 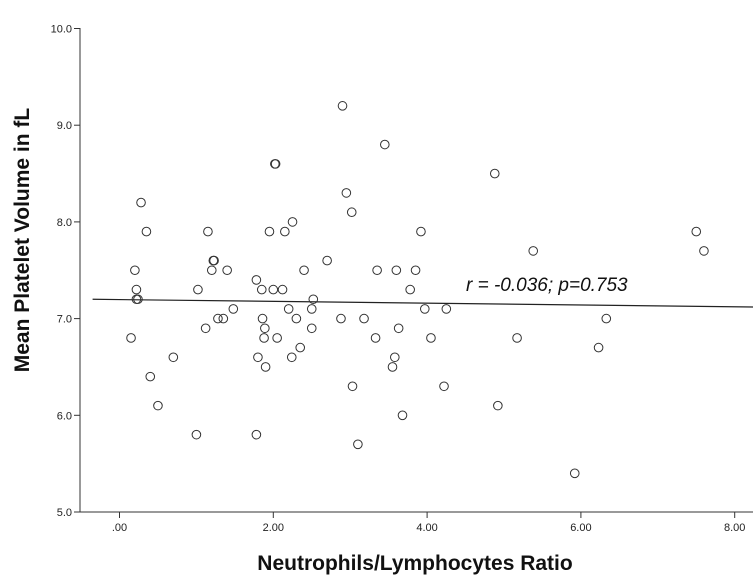 What do you see at coordinates (64, 320) in the screenshot?
I see `y-tick-label: 7.0` at bounding box center [64, 320].